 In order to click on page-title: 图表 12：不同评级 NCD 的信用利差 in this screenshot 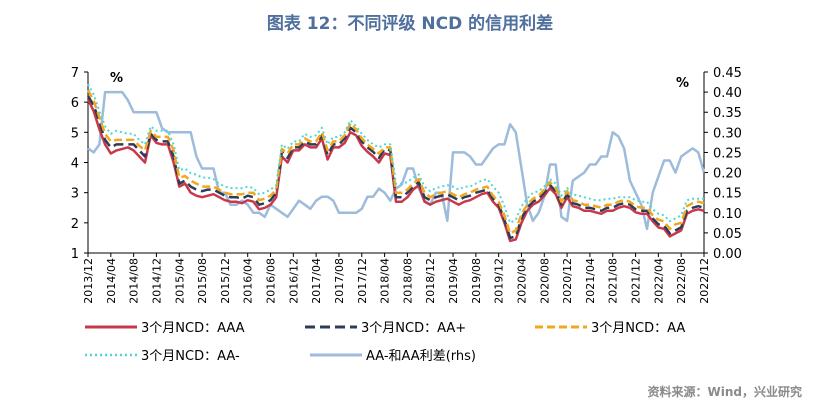, I will do `click(410, 24)`.